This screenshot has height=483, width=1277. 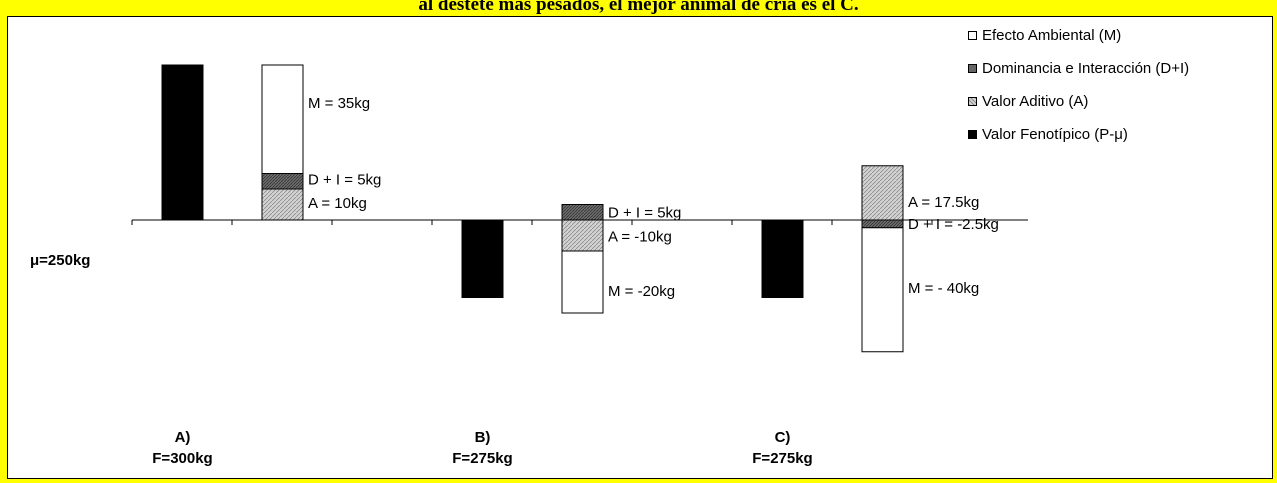 What do you see at coordinates (1052, 35) in the screenshot?
I see `legend-label: Efecto Ambiental (M)` at bounding box center [1052, 35].